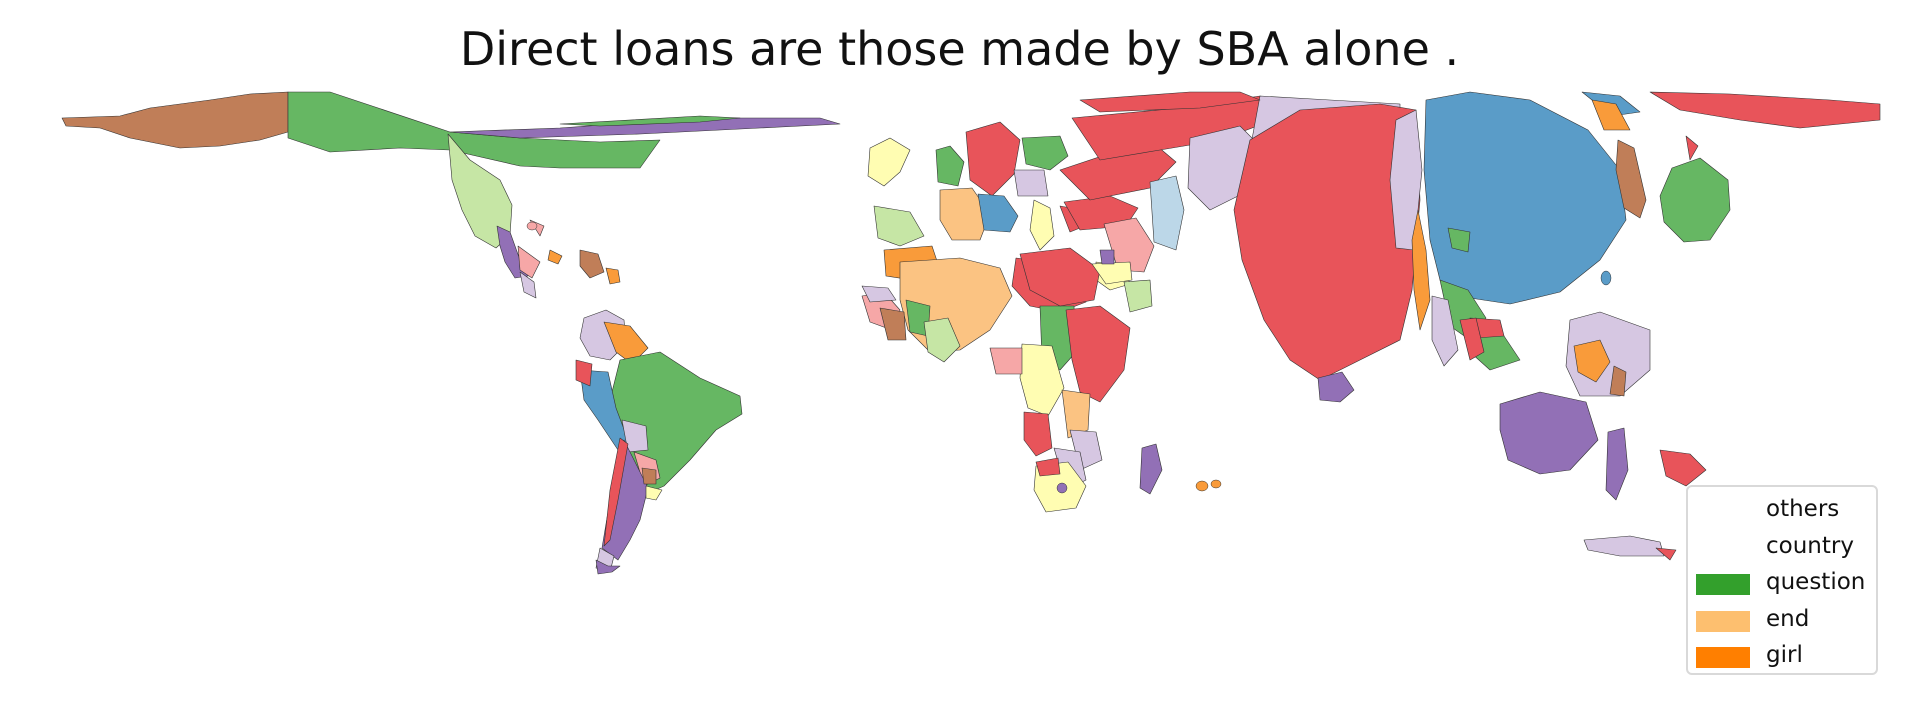 This screenshot has height=715, width=1919. Describe the element at coordinates (1038, 434) in the screenshot. I see `region-angola` at that location.